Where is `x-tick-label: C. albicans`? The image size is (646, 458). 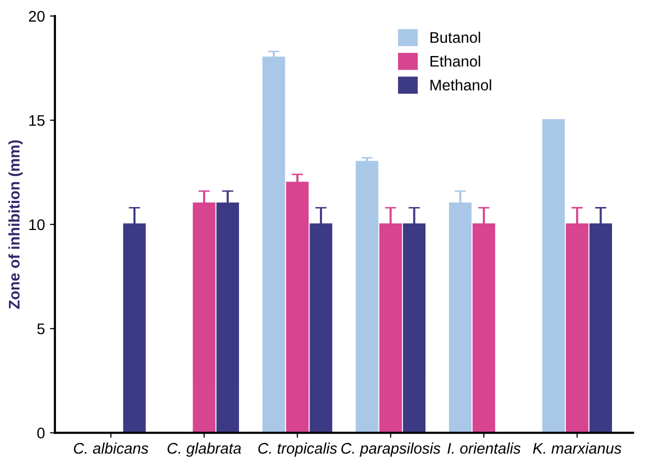 x-tick-label: C. albicans is located at coordinates (111, 448).